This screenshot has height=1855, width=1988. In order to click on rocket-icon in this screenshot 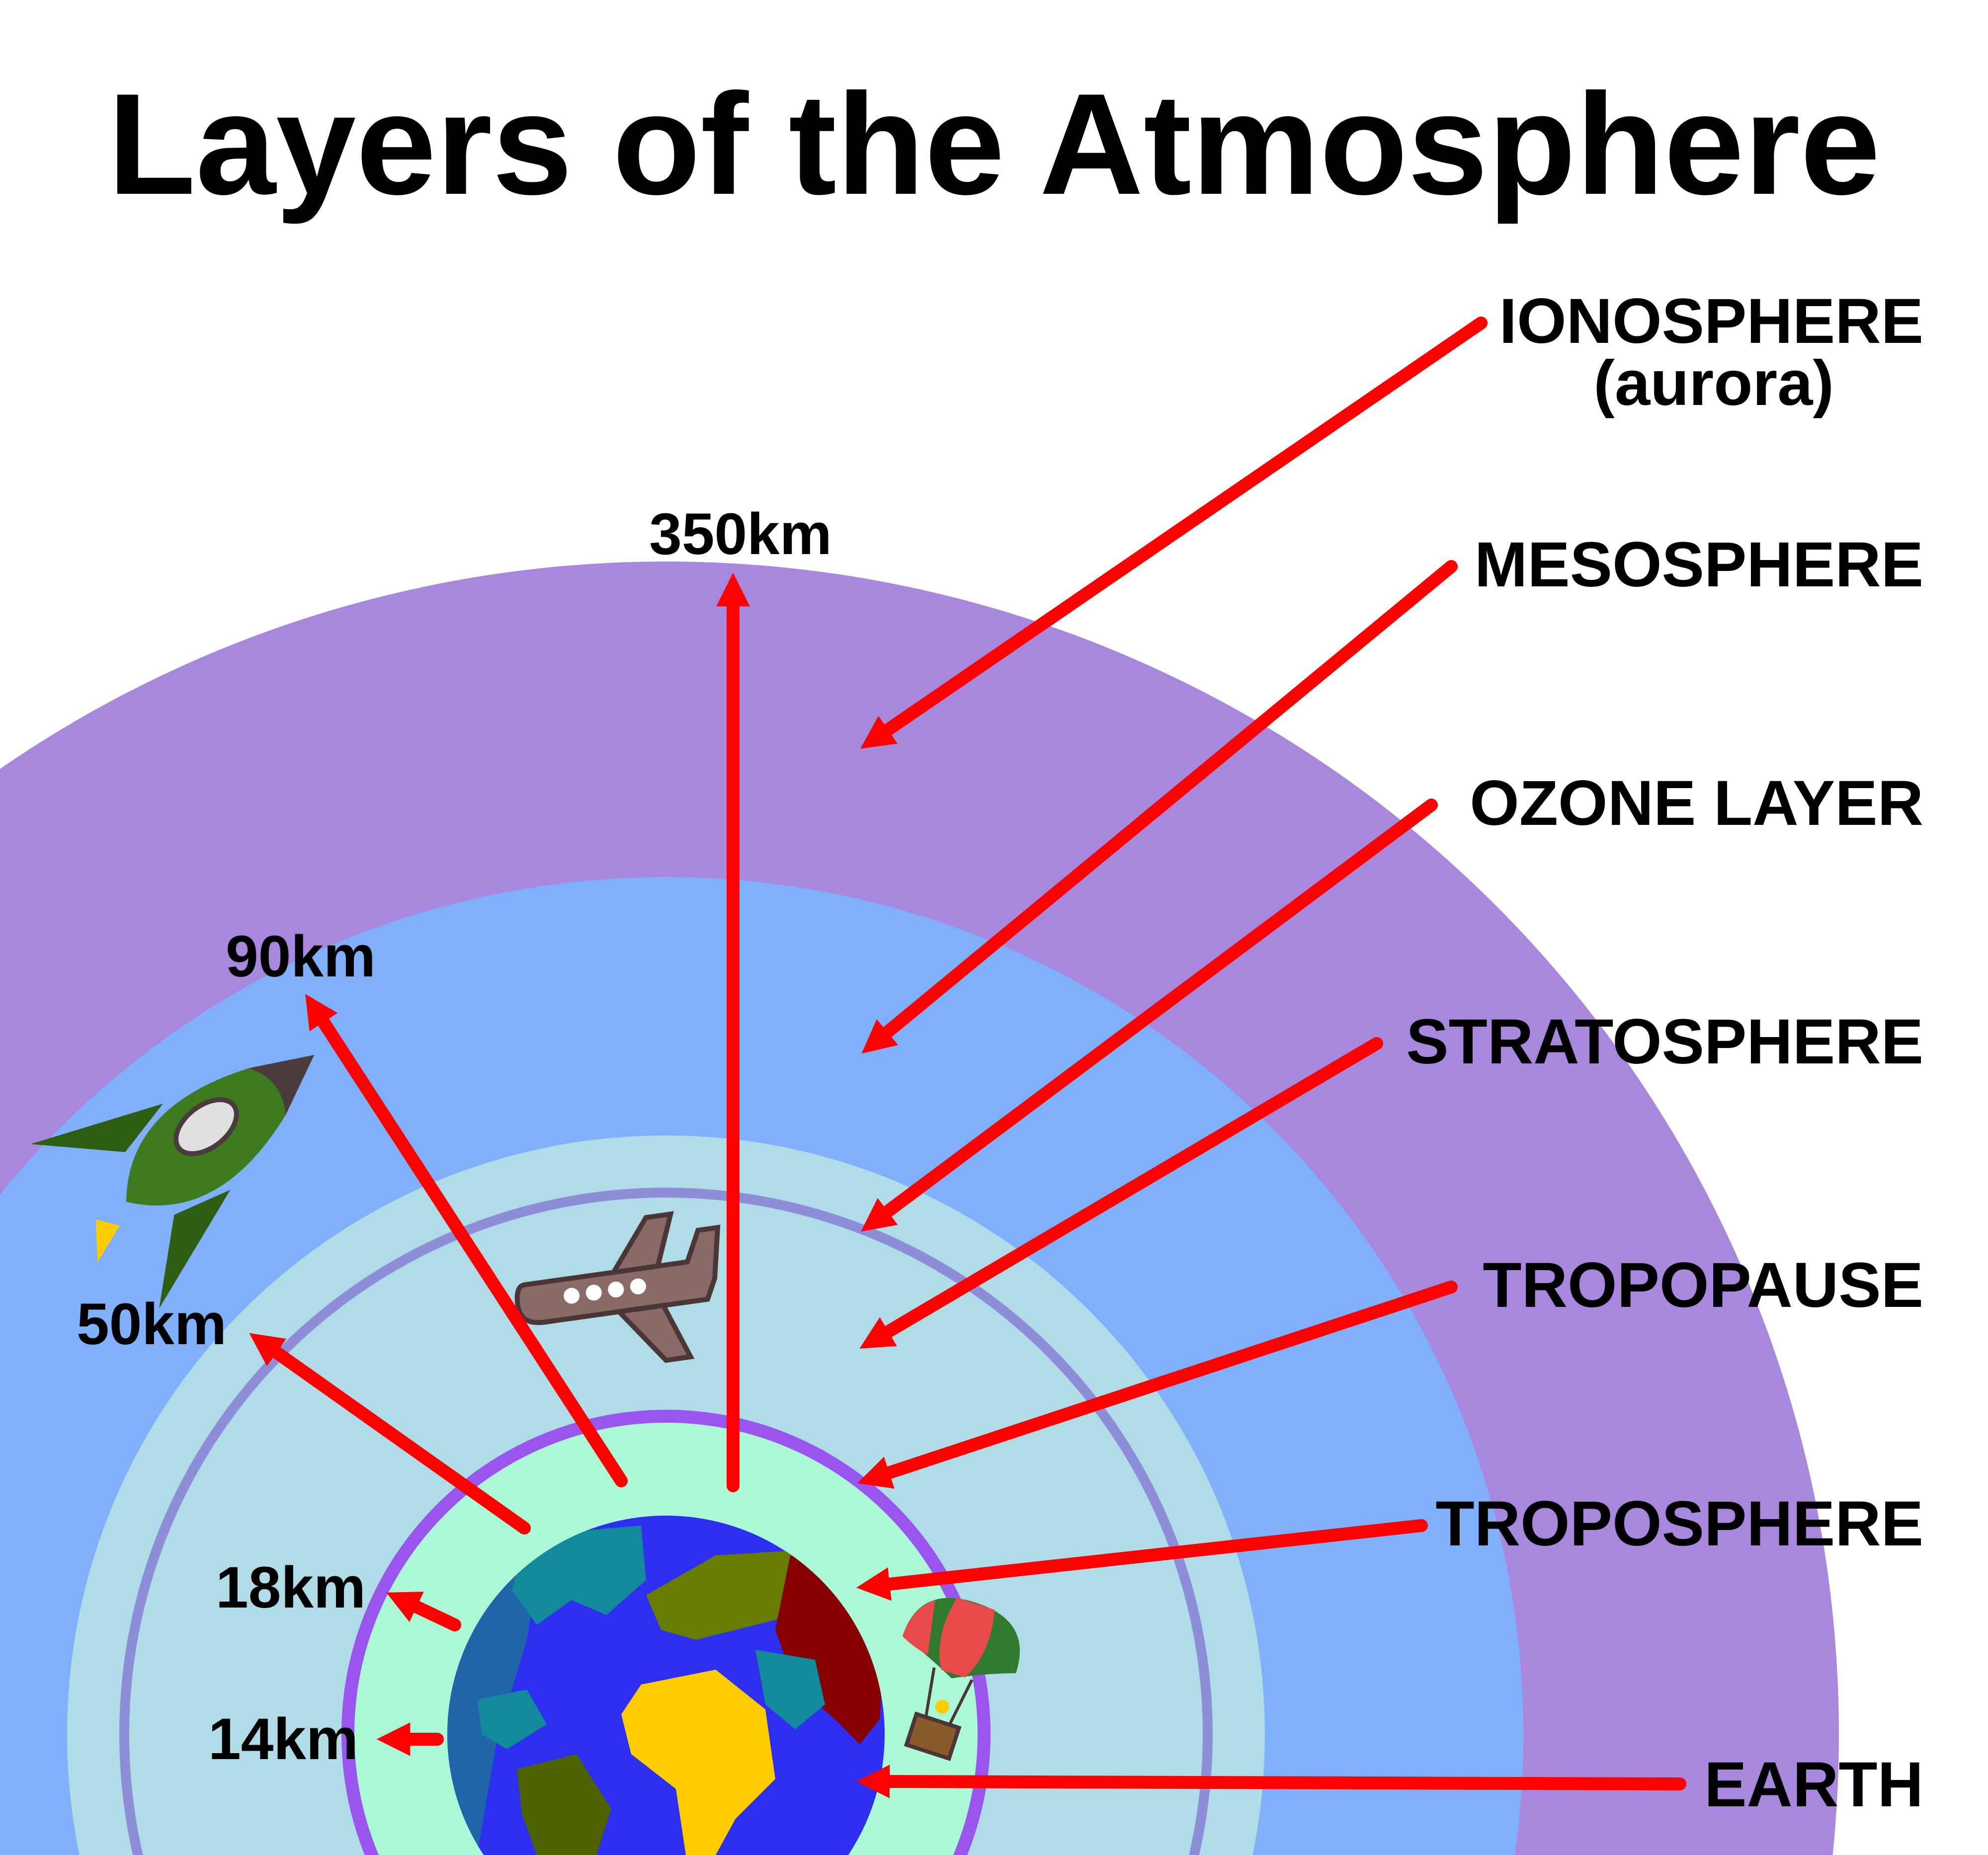, I will do `click(172, 1181)`.